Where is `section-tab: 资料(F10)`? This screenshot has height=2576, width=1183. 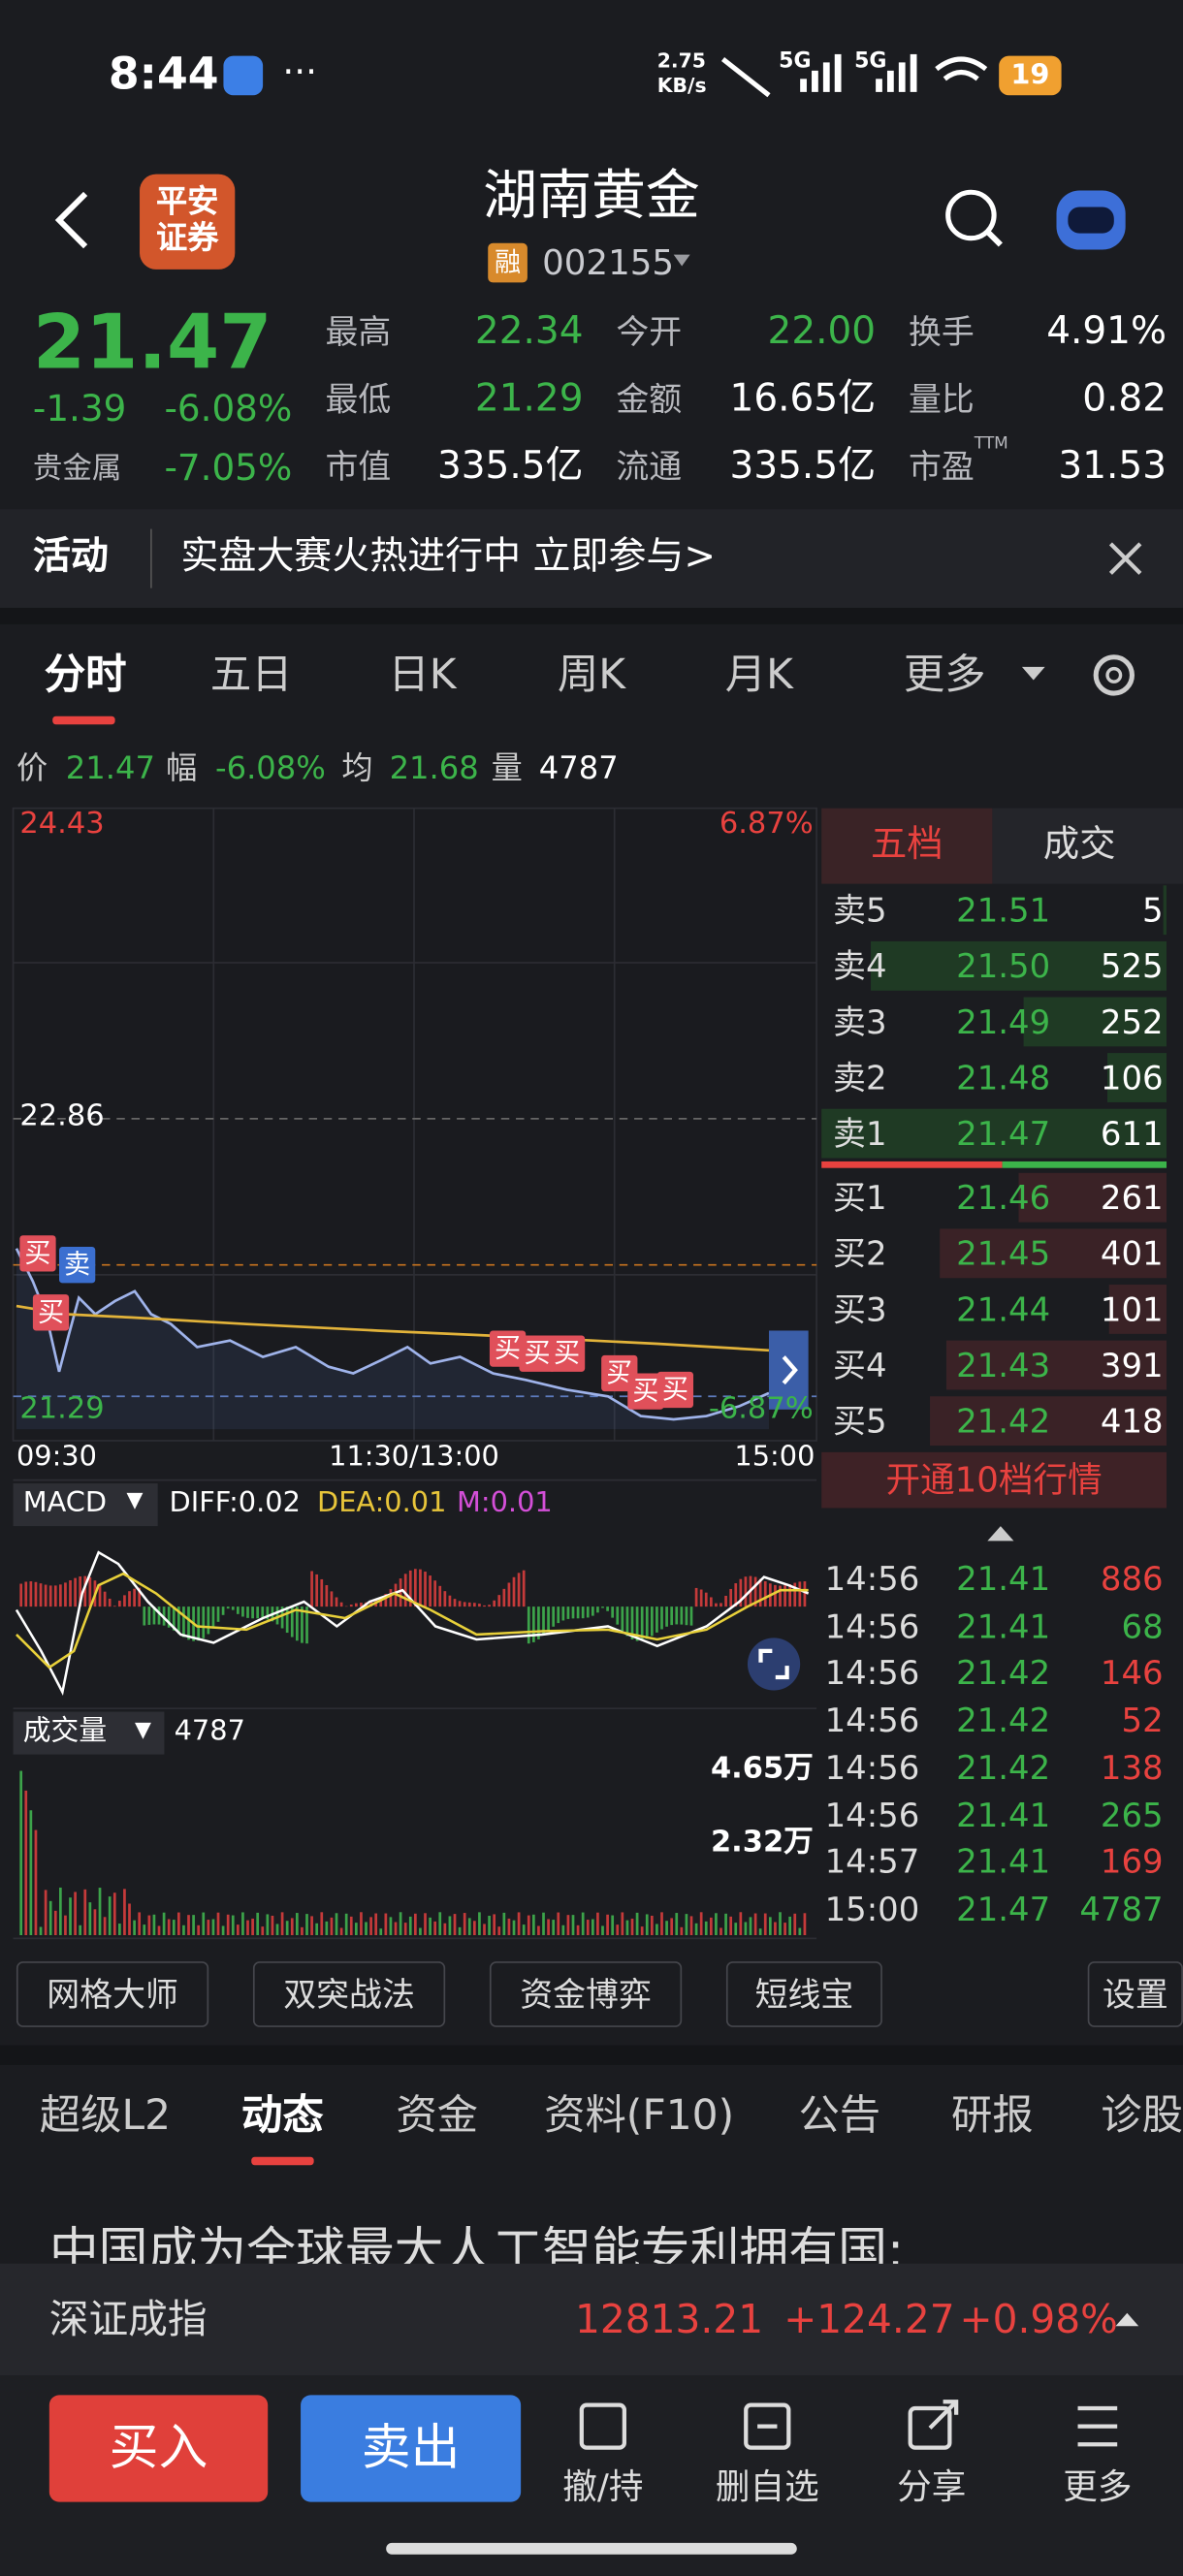 section-tab: 资料(F10) is located at coordinates (639, 2114).